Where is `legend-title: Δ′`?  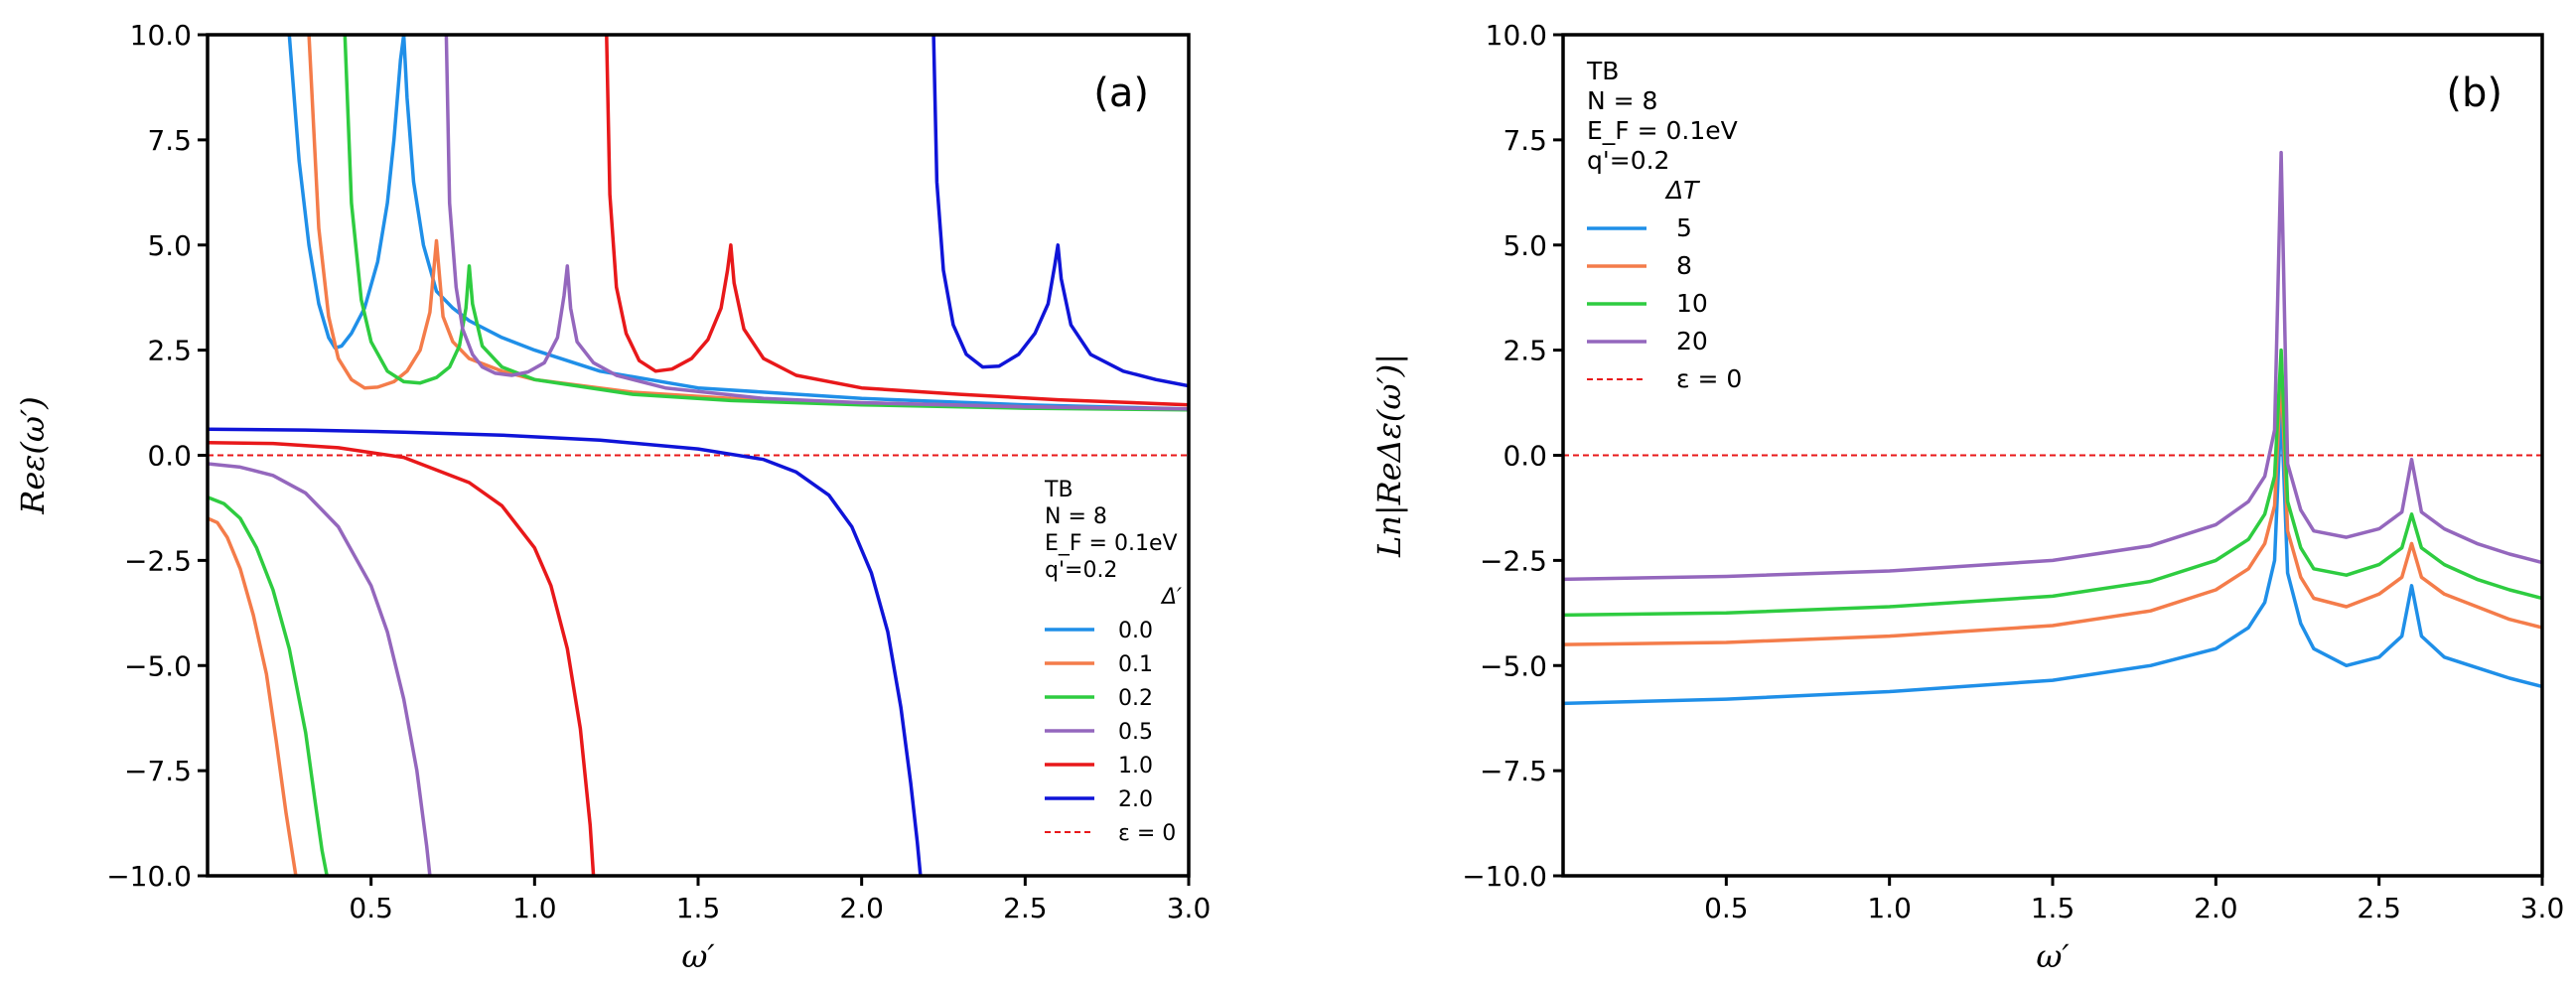
legend-title: Δ′ is located at coordinates (1171, 597).